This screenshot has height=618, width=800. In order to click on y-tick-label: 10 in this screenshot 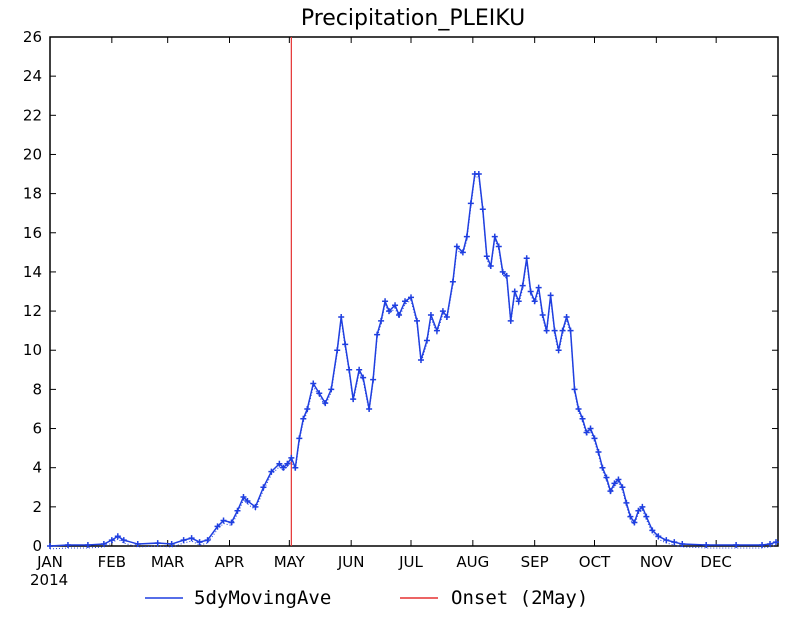, I will do `click(32, 350)`.